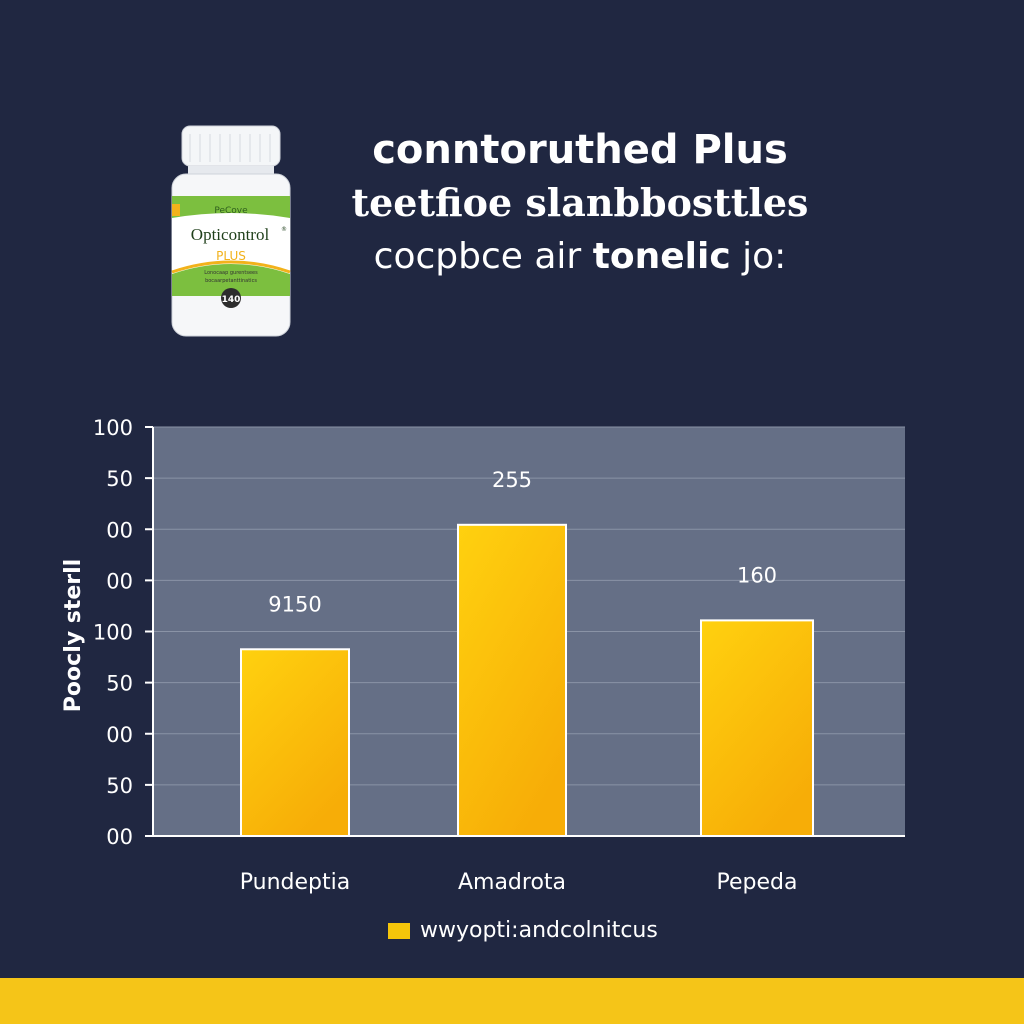 This screenshot has width=1024, height=1024. I want to click on bar-data-label: 9150, so click(294, 604).